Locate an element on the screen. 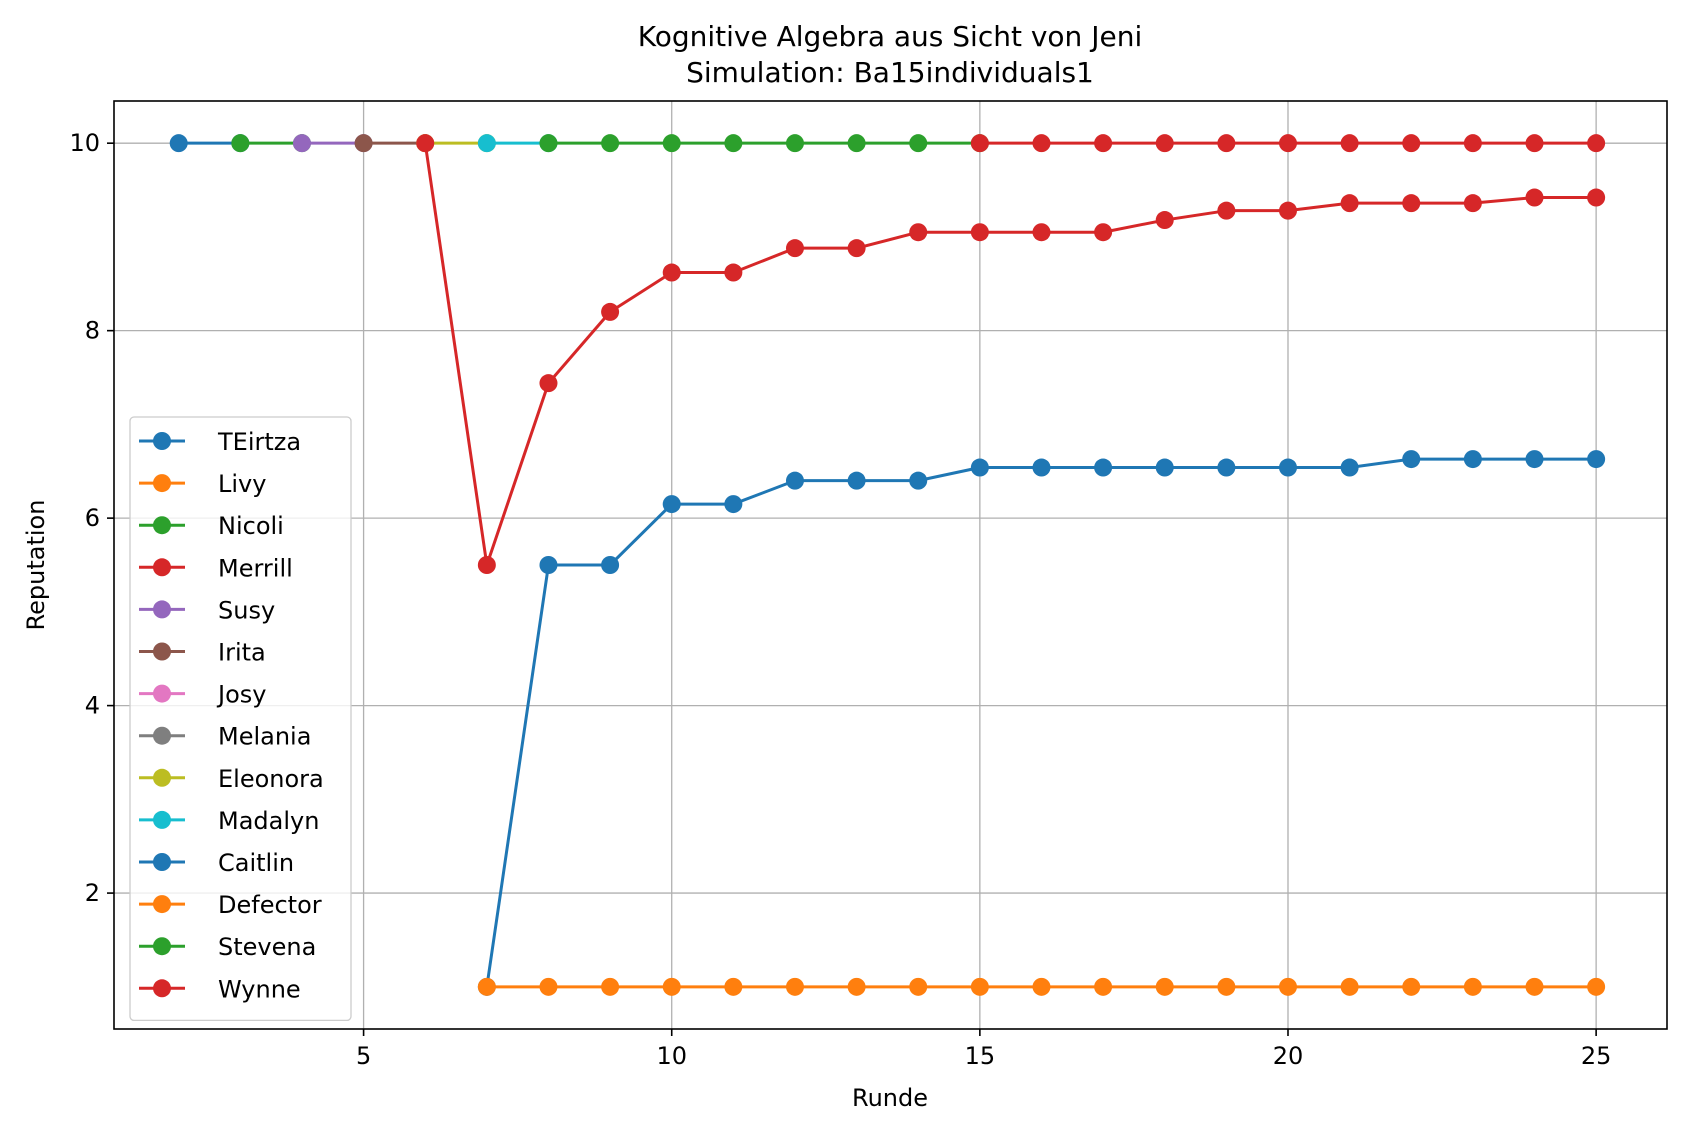 This screenshot has width=1683, height=1131. x-tick-label: 20 is located at coordinates (1288, 1056).